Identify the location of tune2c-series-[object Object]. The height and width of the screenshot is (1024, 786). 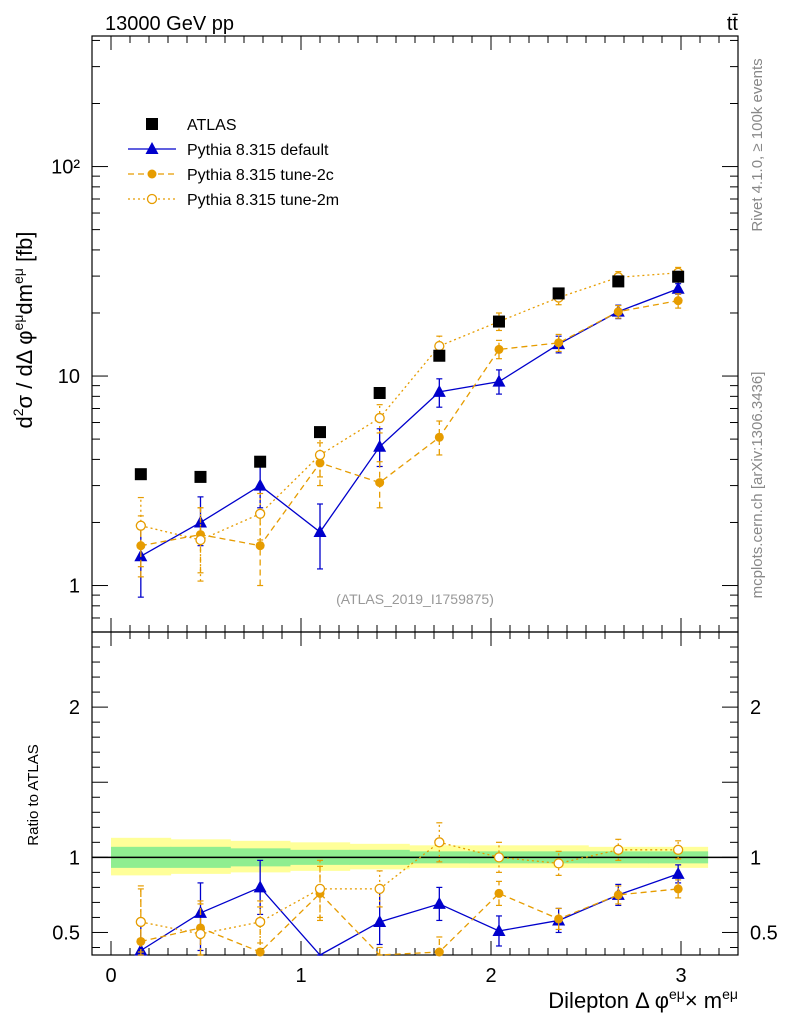
(409, 911).